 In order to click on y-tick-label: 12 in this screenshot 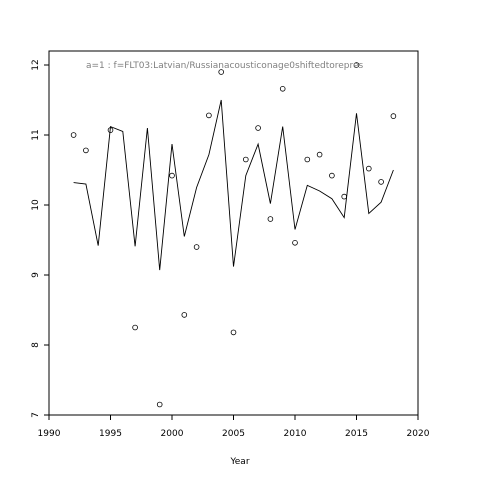, I will do `click(36, 64)`.